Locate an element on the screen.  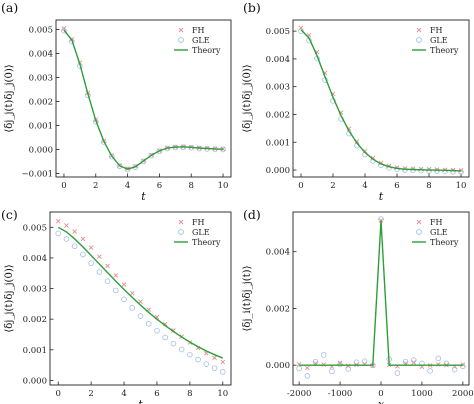
legend-label-theory: Theory is located at coordinates (444, 50).